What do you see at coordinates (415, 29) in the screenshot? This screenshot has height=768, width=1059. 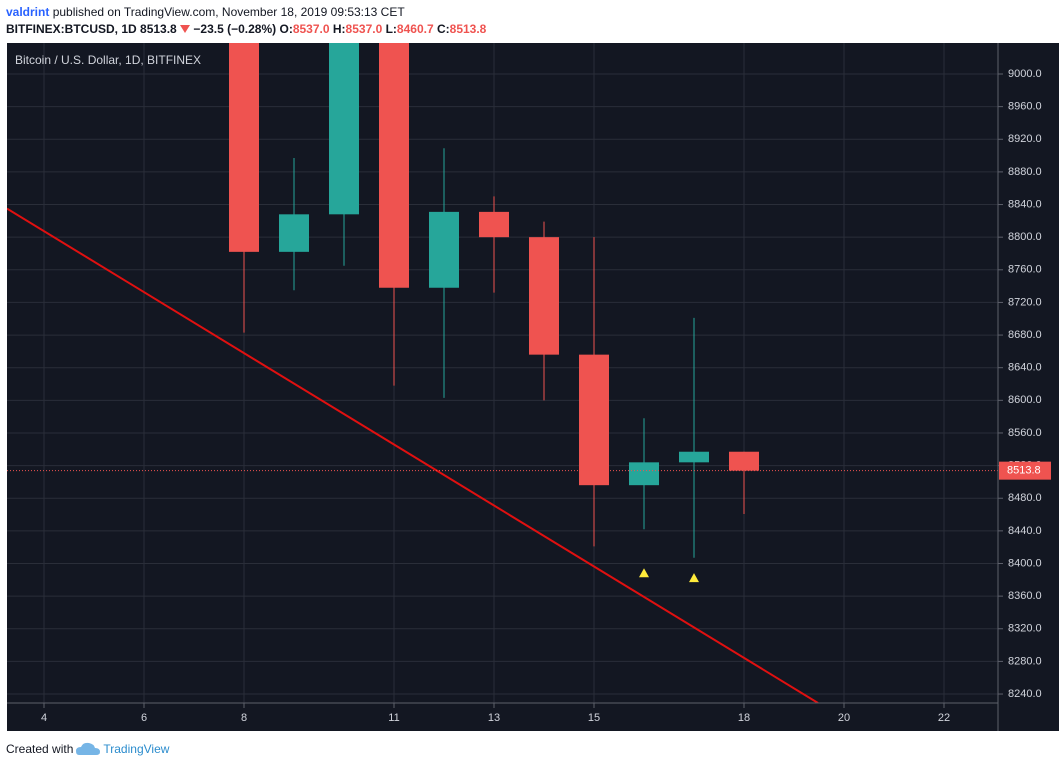 I see `l-value: 8460.7` at bounding box center [415, 29].